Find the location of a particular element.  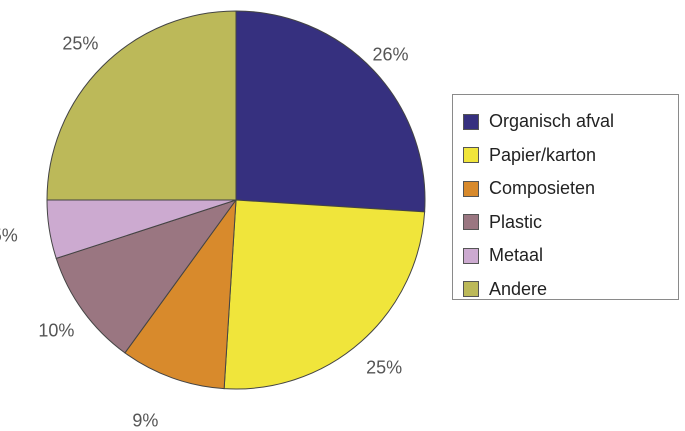

legend-item-papier-karton: Papier/karton is located at coordinates (570, 156).